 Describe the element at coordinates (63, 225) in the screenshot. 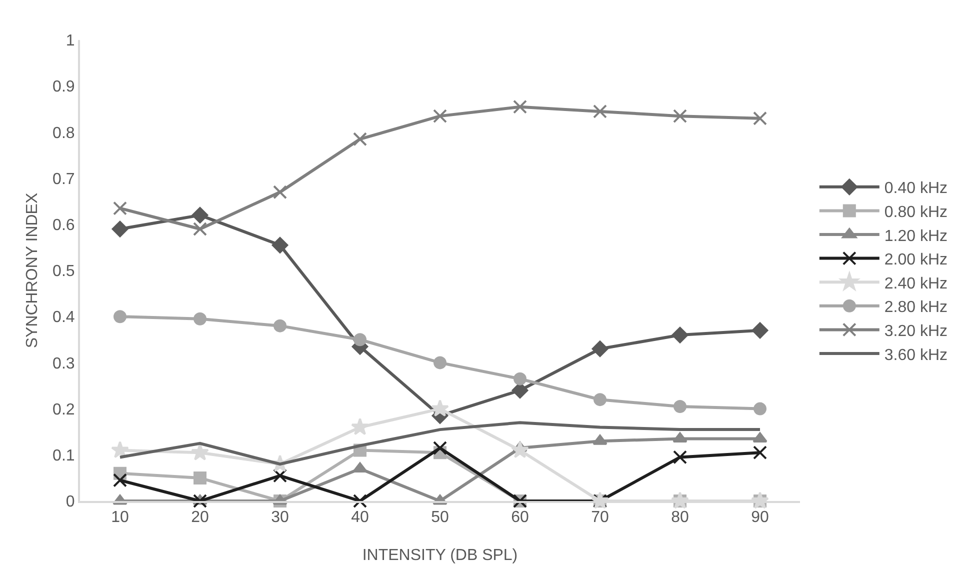

I see `y-tick-label: 0.6` at that location.